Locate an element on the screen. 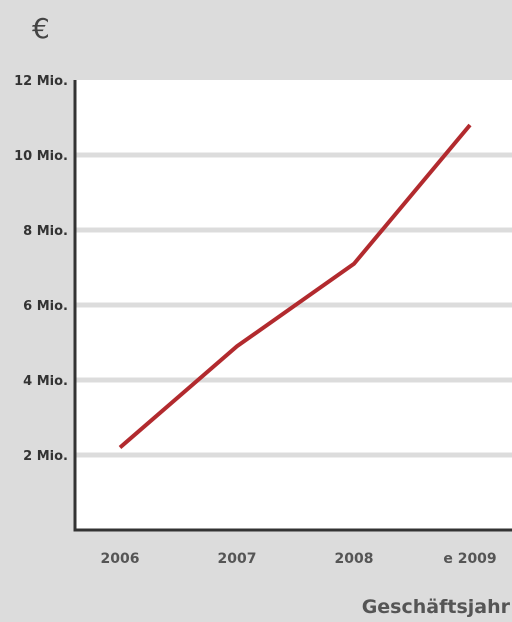 The image size is (512, 622). y-tick-label: 8 Mio. is located at coordinates (45, 231).